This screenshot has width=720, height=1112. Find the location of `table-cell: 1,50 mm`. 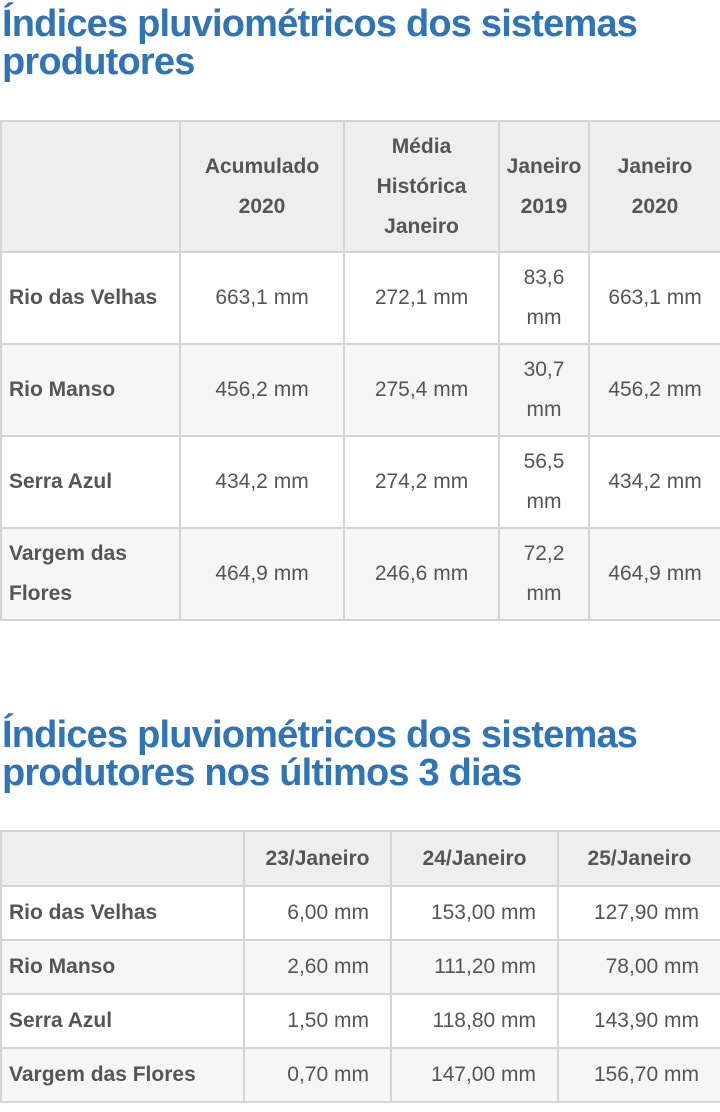

table-cell: 1,50 mm is located at coordinates (317, 1021).